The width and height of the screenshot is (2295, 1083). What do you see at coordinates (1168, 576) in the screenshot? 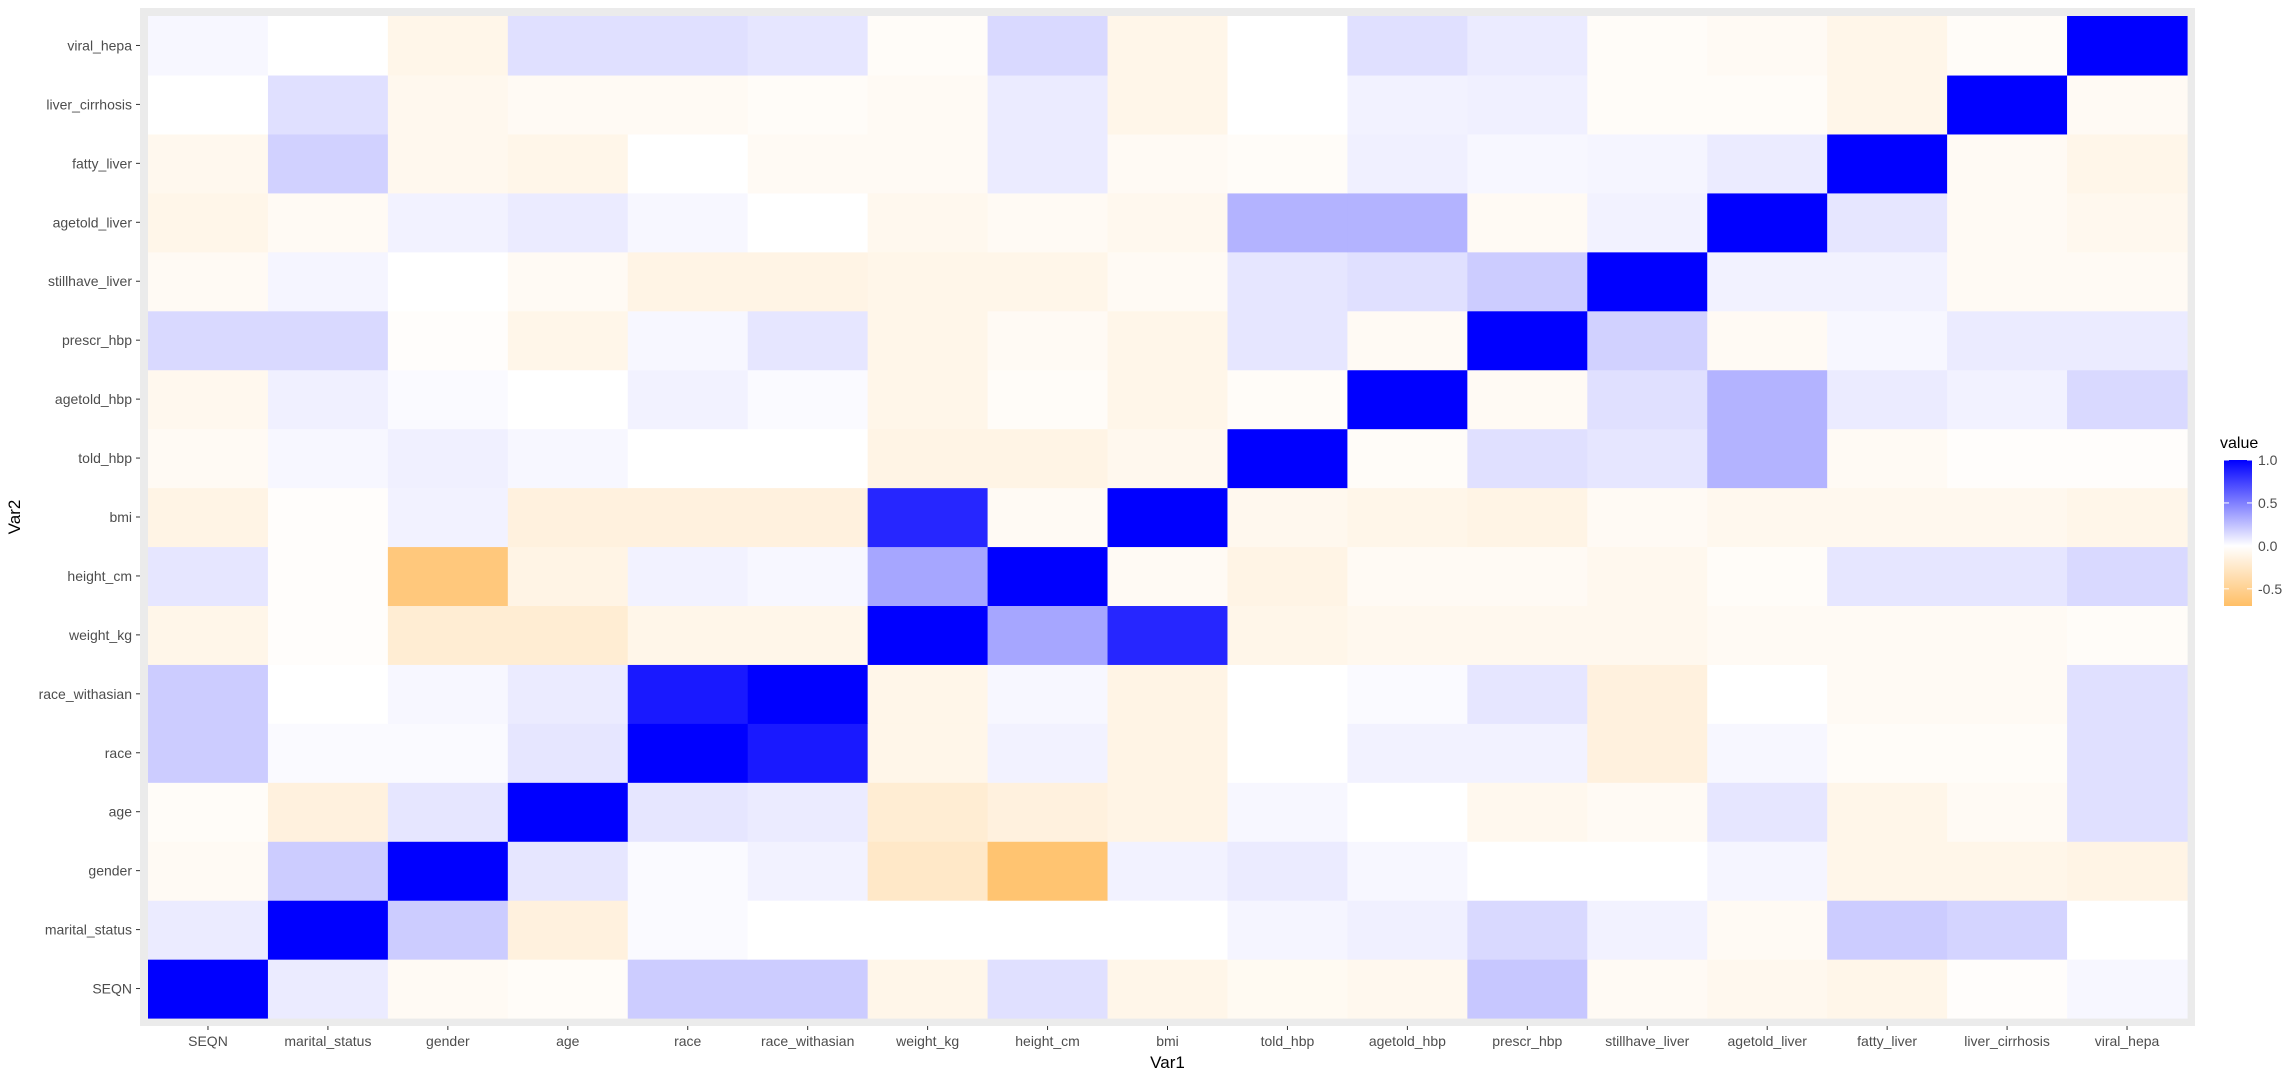
I see `heatmap-cell-bmi-height_cm` at bounding box center [1168, 576].